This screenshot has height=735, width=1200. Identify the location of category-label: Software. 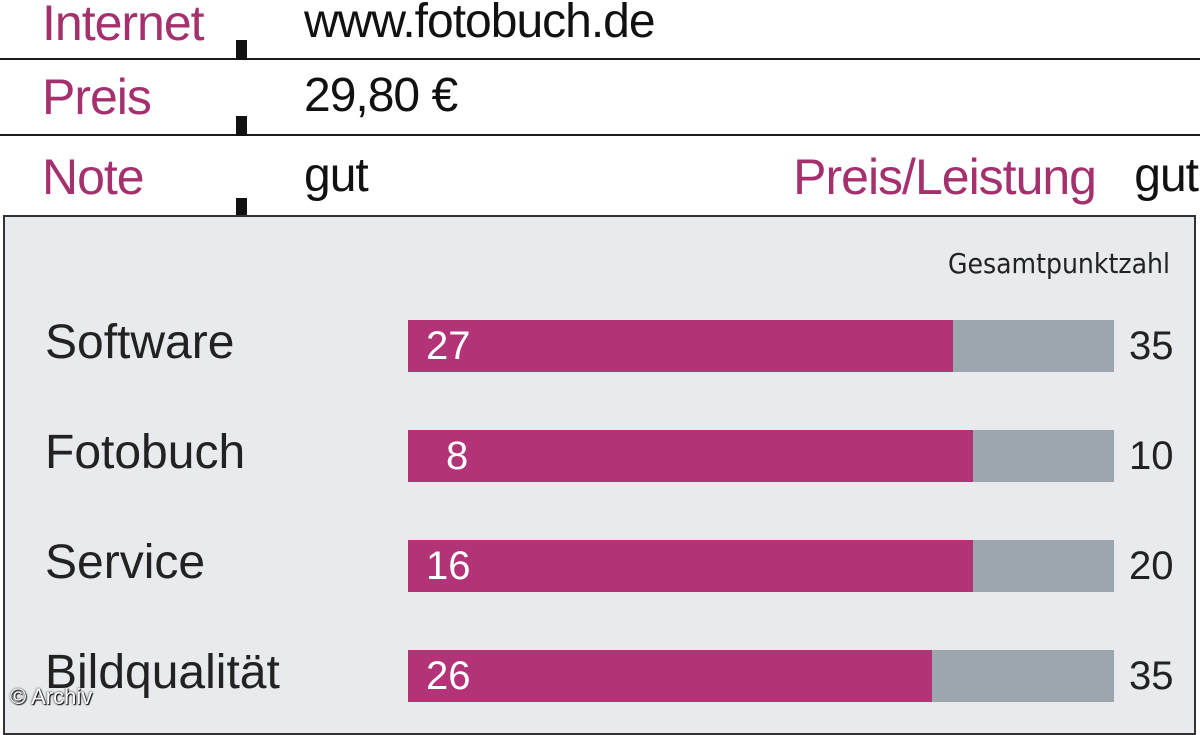
(140, 342).